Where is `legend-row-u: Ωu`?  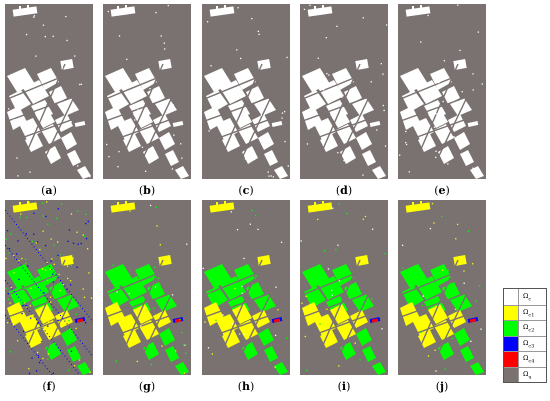
legend-row-u: Ωu is located at coordinates (525, 374).